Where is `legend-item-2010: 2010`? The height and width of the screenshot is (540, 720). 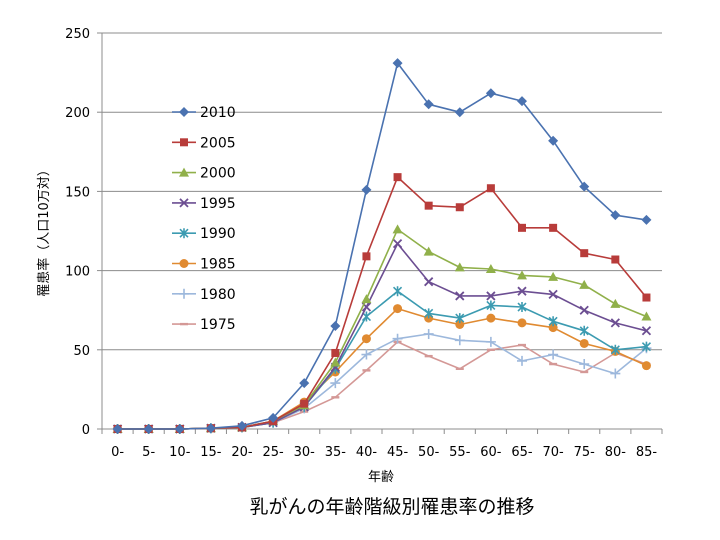 legend-item-2010: 2010 is located at coordinates (204, 113).